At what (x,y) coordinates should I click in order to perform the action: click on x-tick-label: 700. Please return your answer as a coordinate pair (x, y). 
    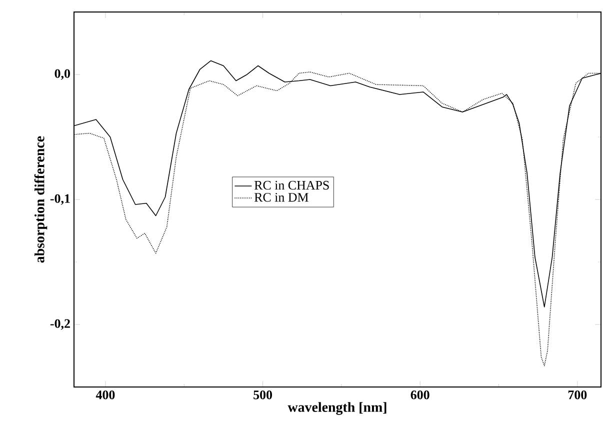
    Looking at the image, I should click on (577, 395).